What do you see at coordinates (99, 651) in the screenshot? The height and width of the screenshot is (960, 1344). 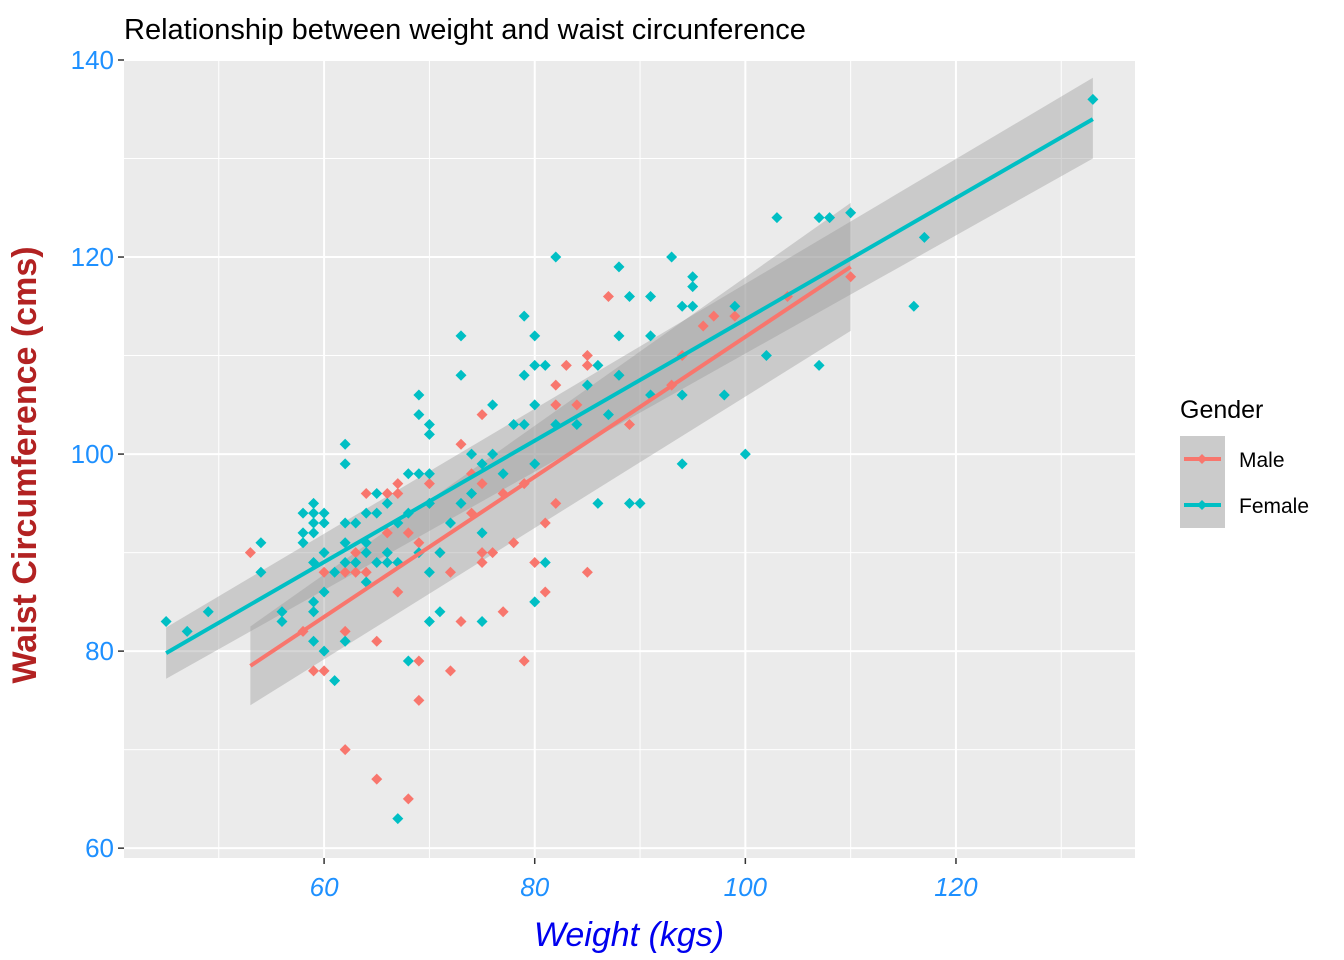 I see `y-tick-label: 80` at bounding box center [99, 651].